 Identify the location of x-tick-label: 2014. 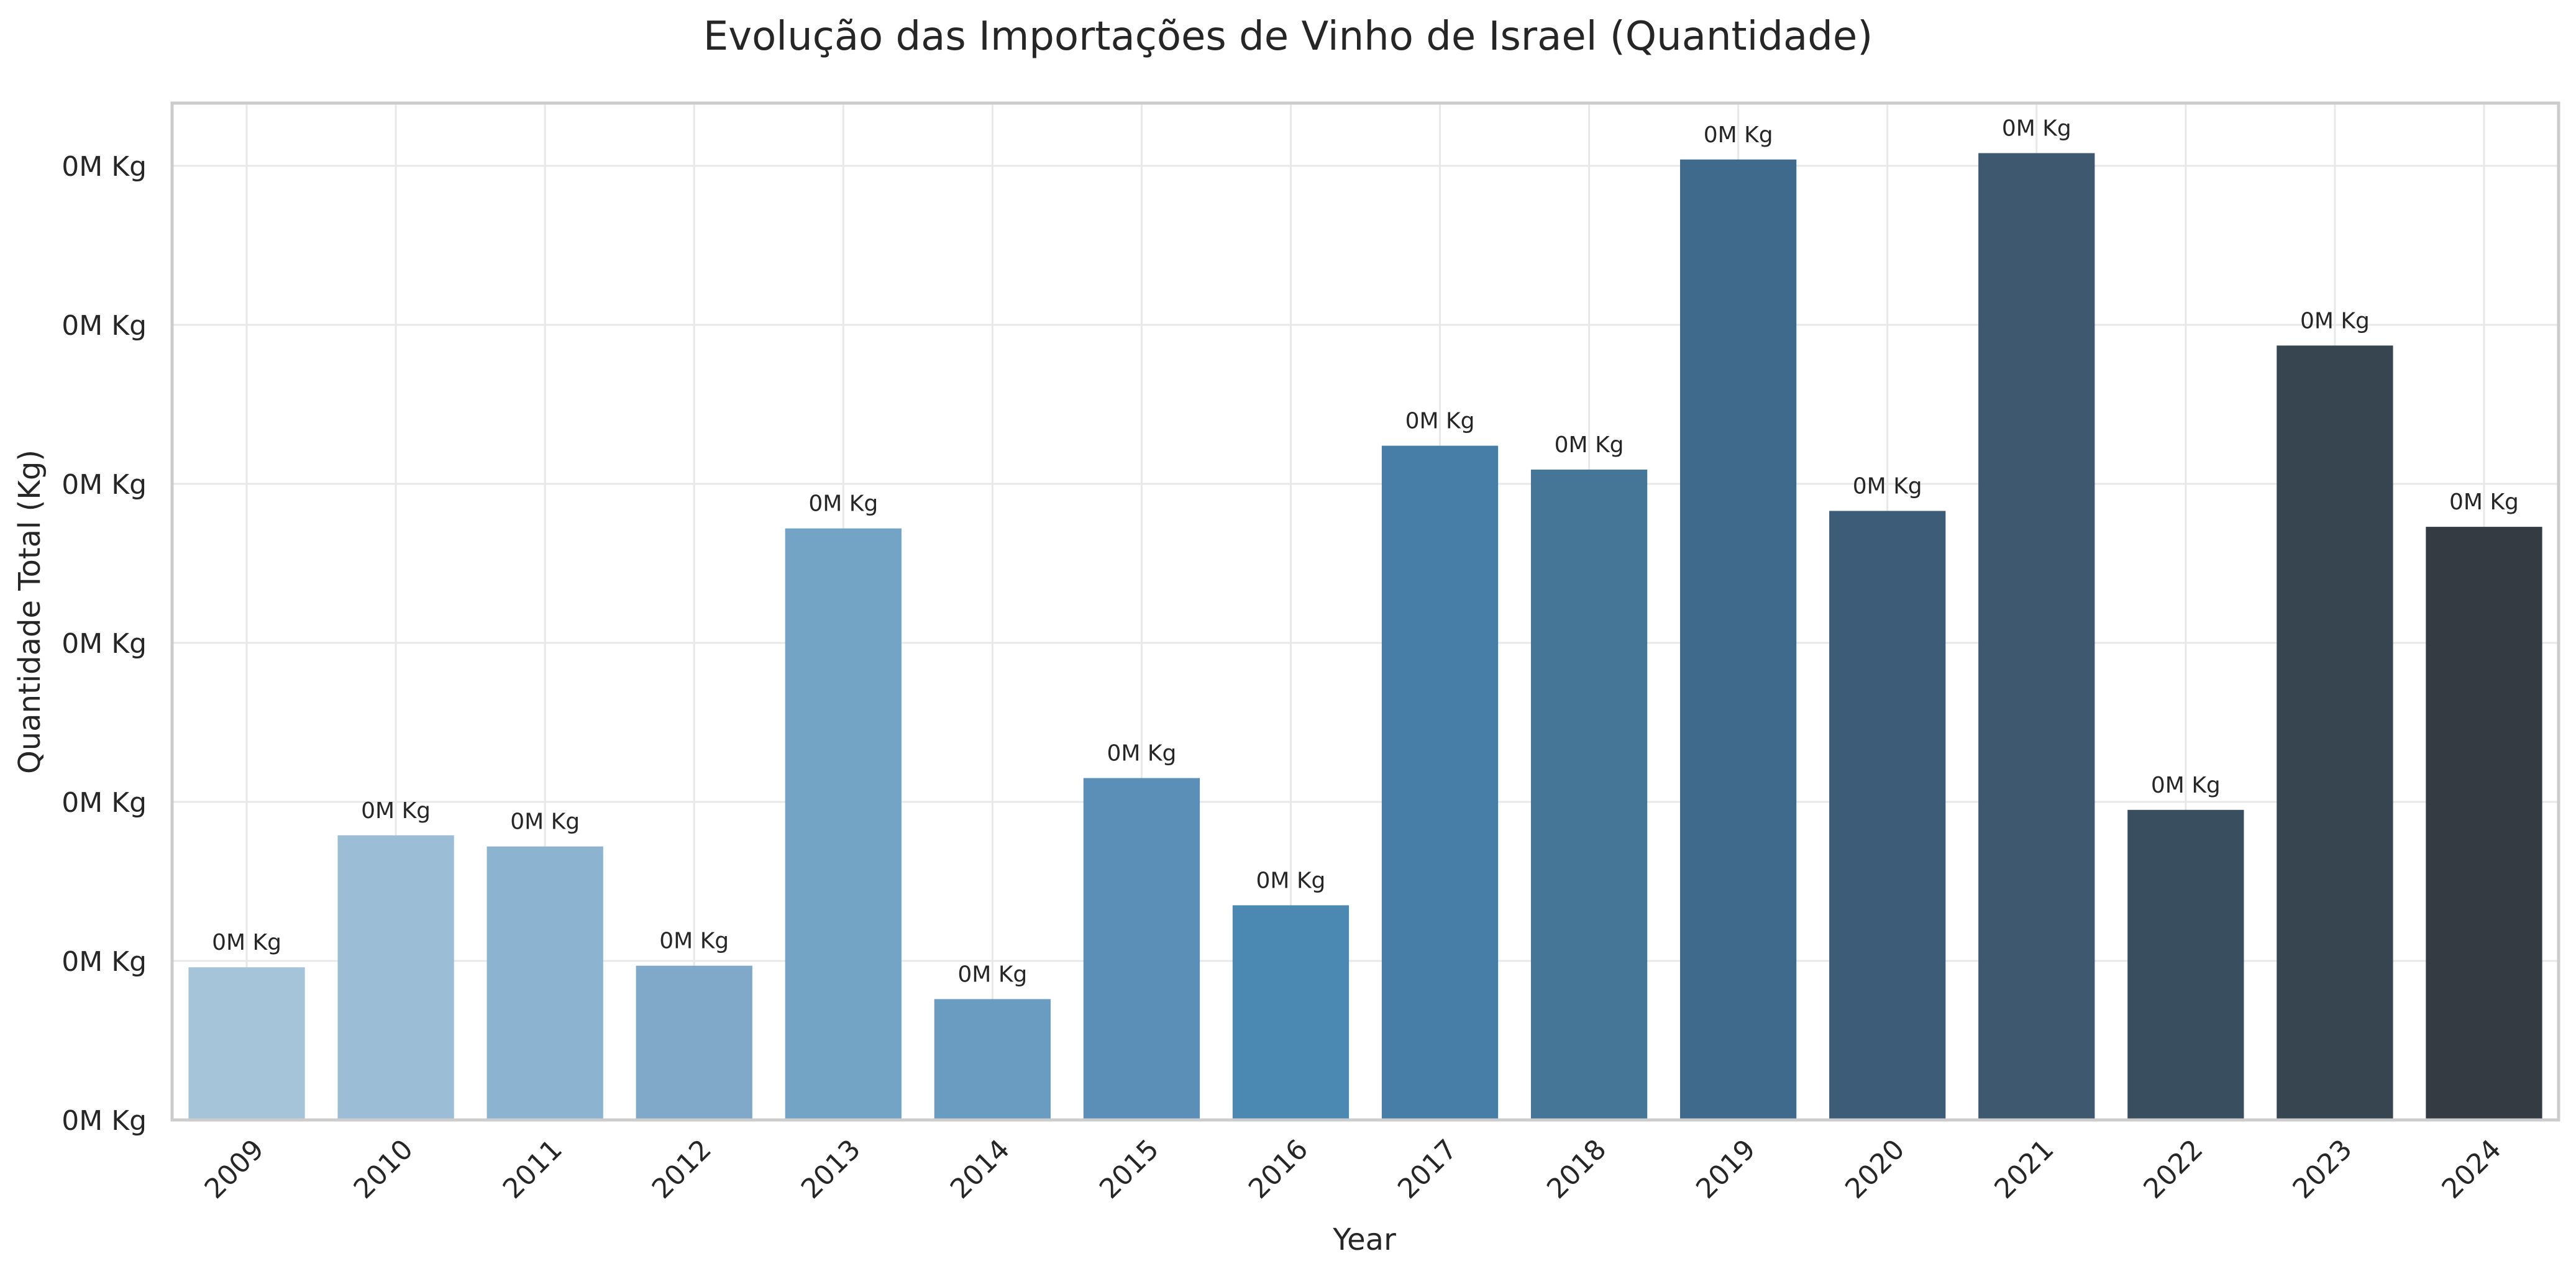
(980, 1169).